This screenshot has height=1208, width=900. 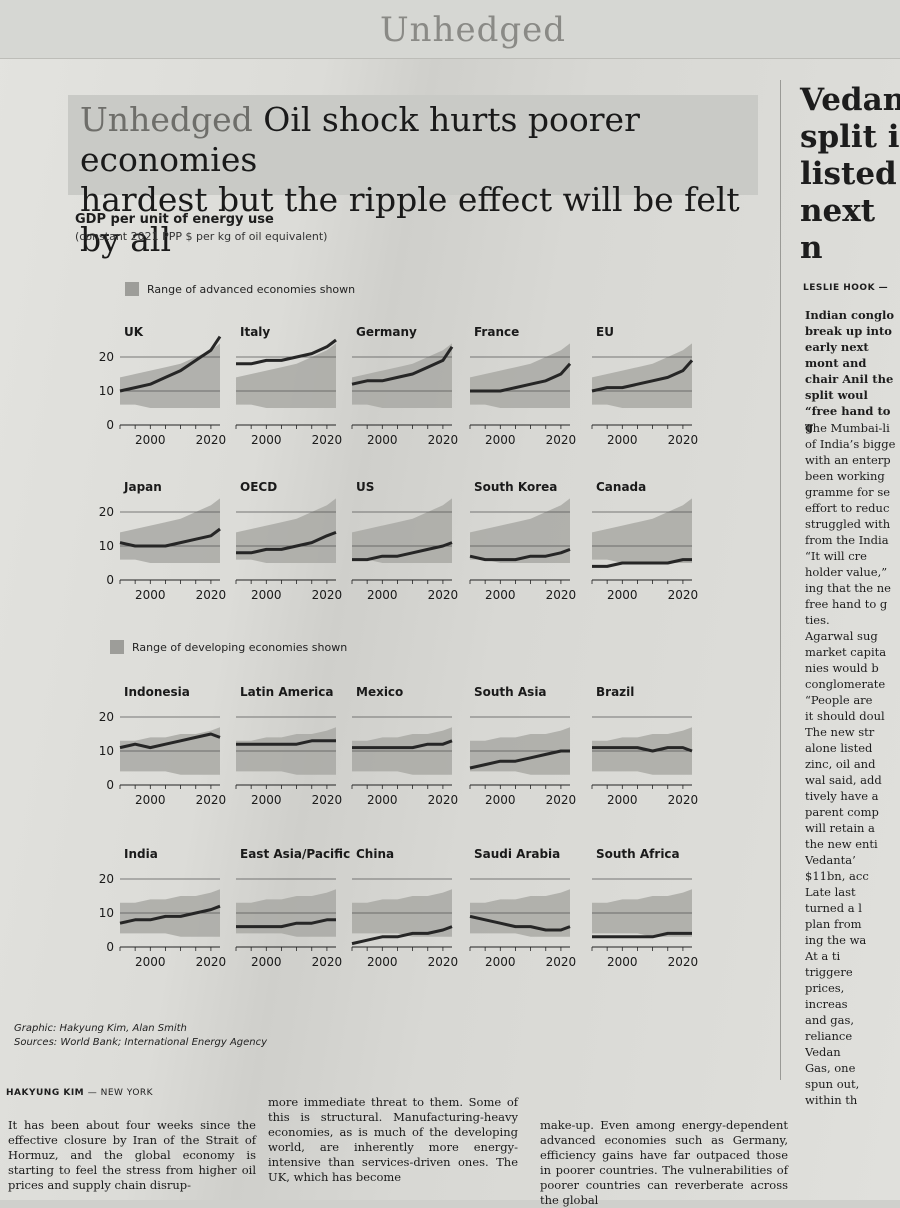 What do you see at coordinates (240, 647) in the screenshot?
I see `legend-developing-label: Range of developing economies shown` at bounding box center [240, 647].